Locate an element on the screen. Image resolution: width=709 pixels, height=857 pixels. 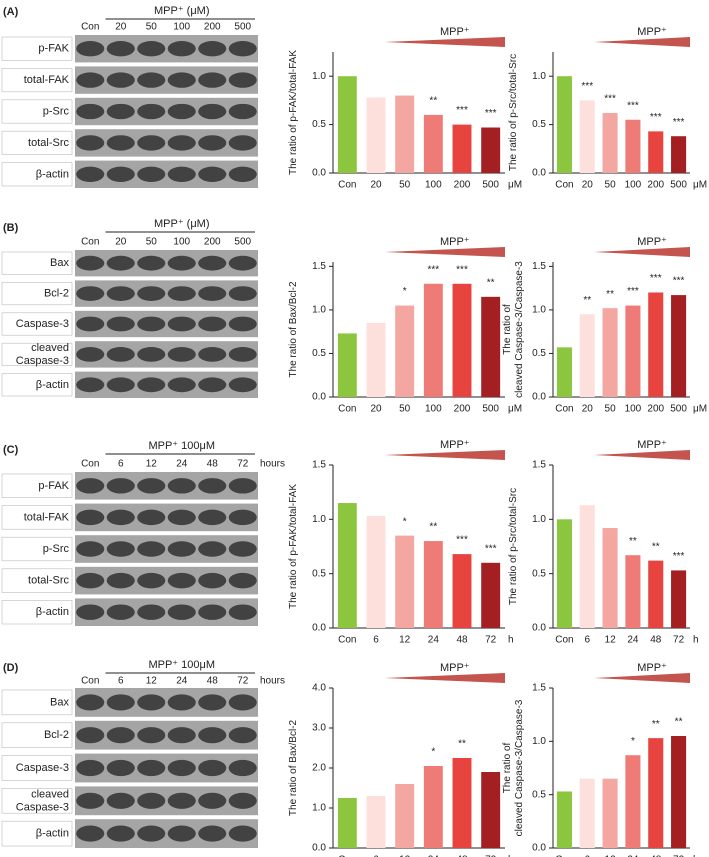
row-label-line: cleaved is located at coordinates (50, 348).